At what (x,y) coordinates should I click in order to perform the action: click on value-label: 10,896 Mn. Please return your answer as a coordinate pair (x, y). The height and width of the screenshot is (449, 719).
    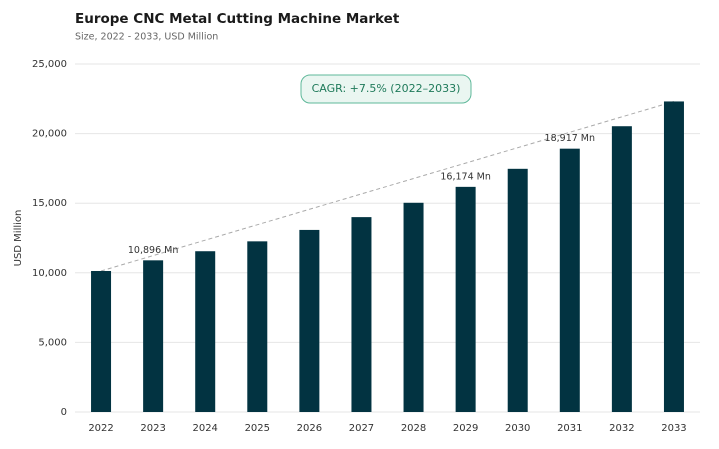
    Looking at the image, I should click on (153, 250).